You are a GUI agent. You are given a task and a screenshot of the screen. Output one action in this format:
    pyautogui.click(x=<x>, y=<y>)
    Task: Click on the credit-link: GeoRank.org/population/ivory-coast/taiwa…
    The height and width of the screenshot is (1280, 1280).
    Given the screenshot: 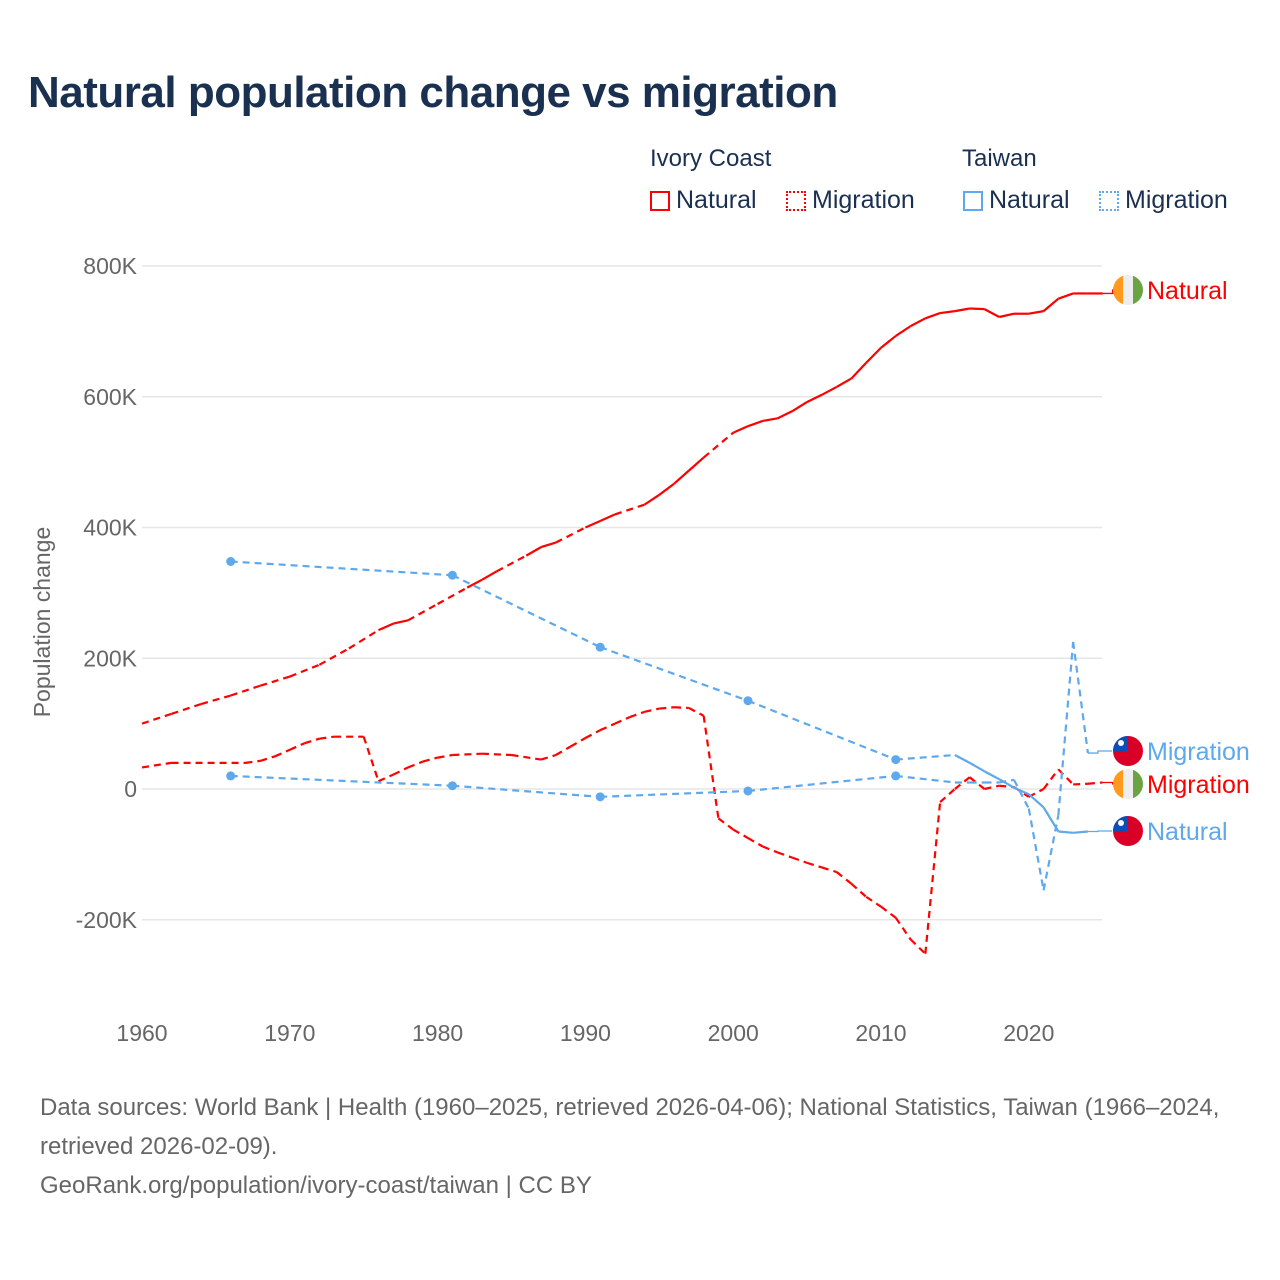 What is the action you would take?
    pyautogui.click(x=316, y=1185)
    